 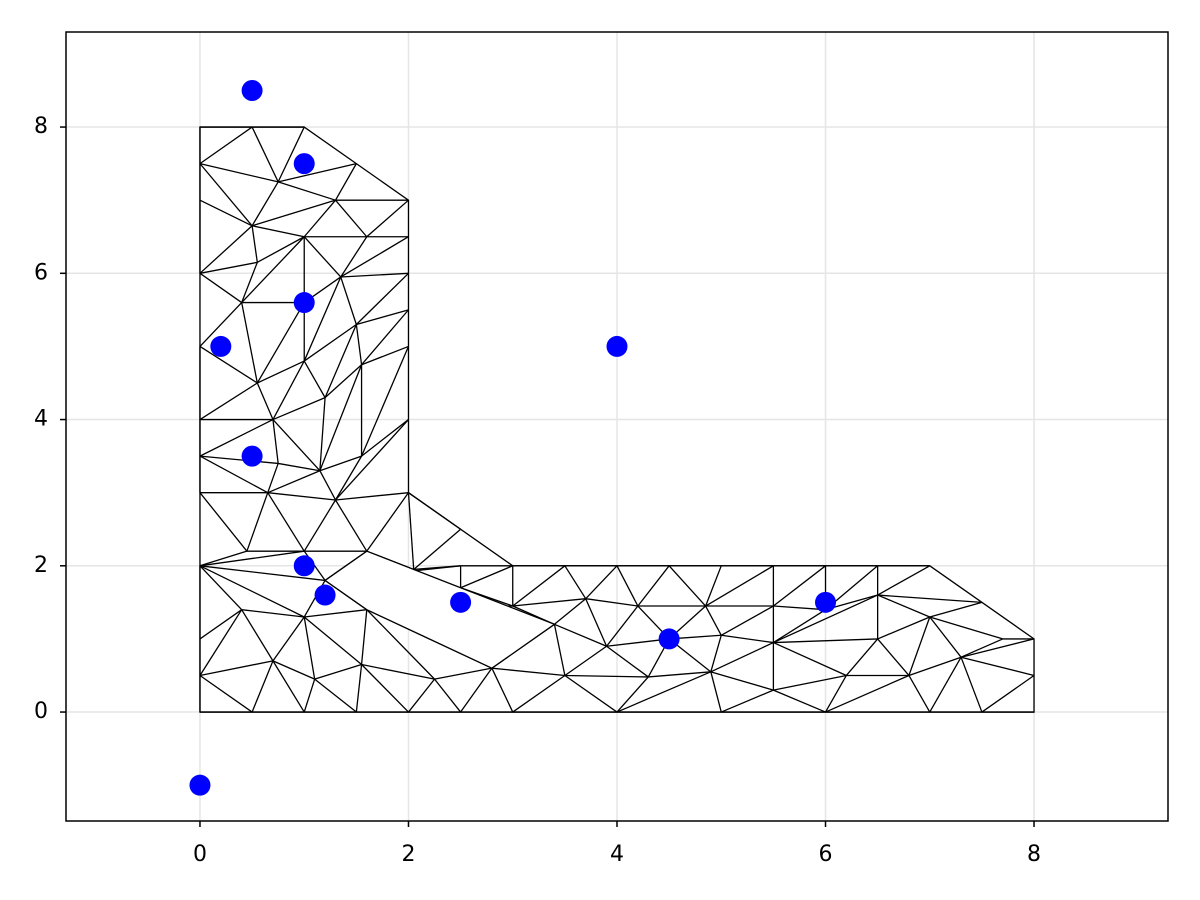 I want to click on x-tick-label: 6, so click(x=826, y=854).